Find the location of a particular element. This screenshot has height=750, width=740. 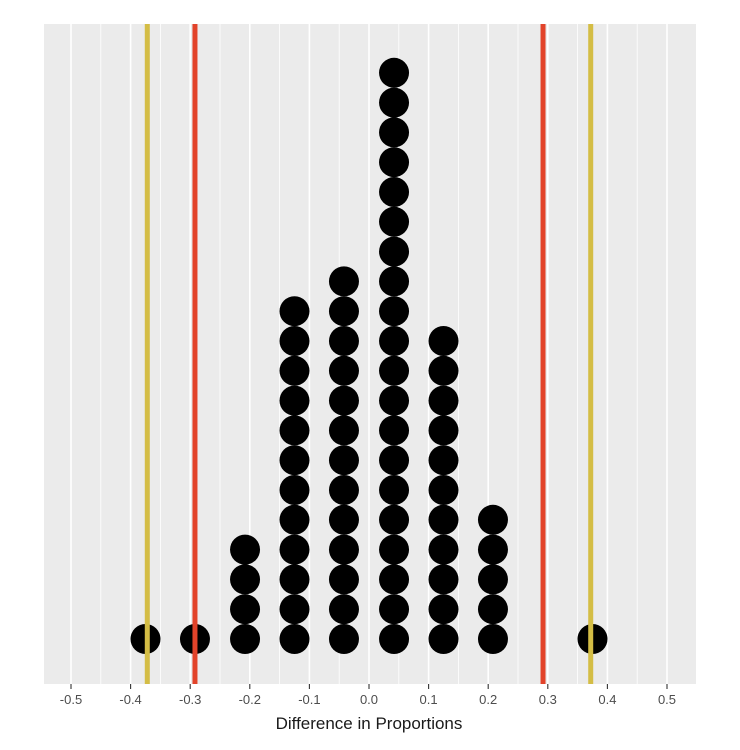

x-tick-label: 0.4 is located at coordinates (607, 699).